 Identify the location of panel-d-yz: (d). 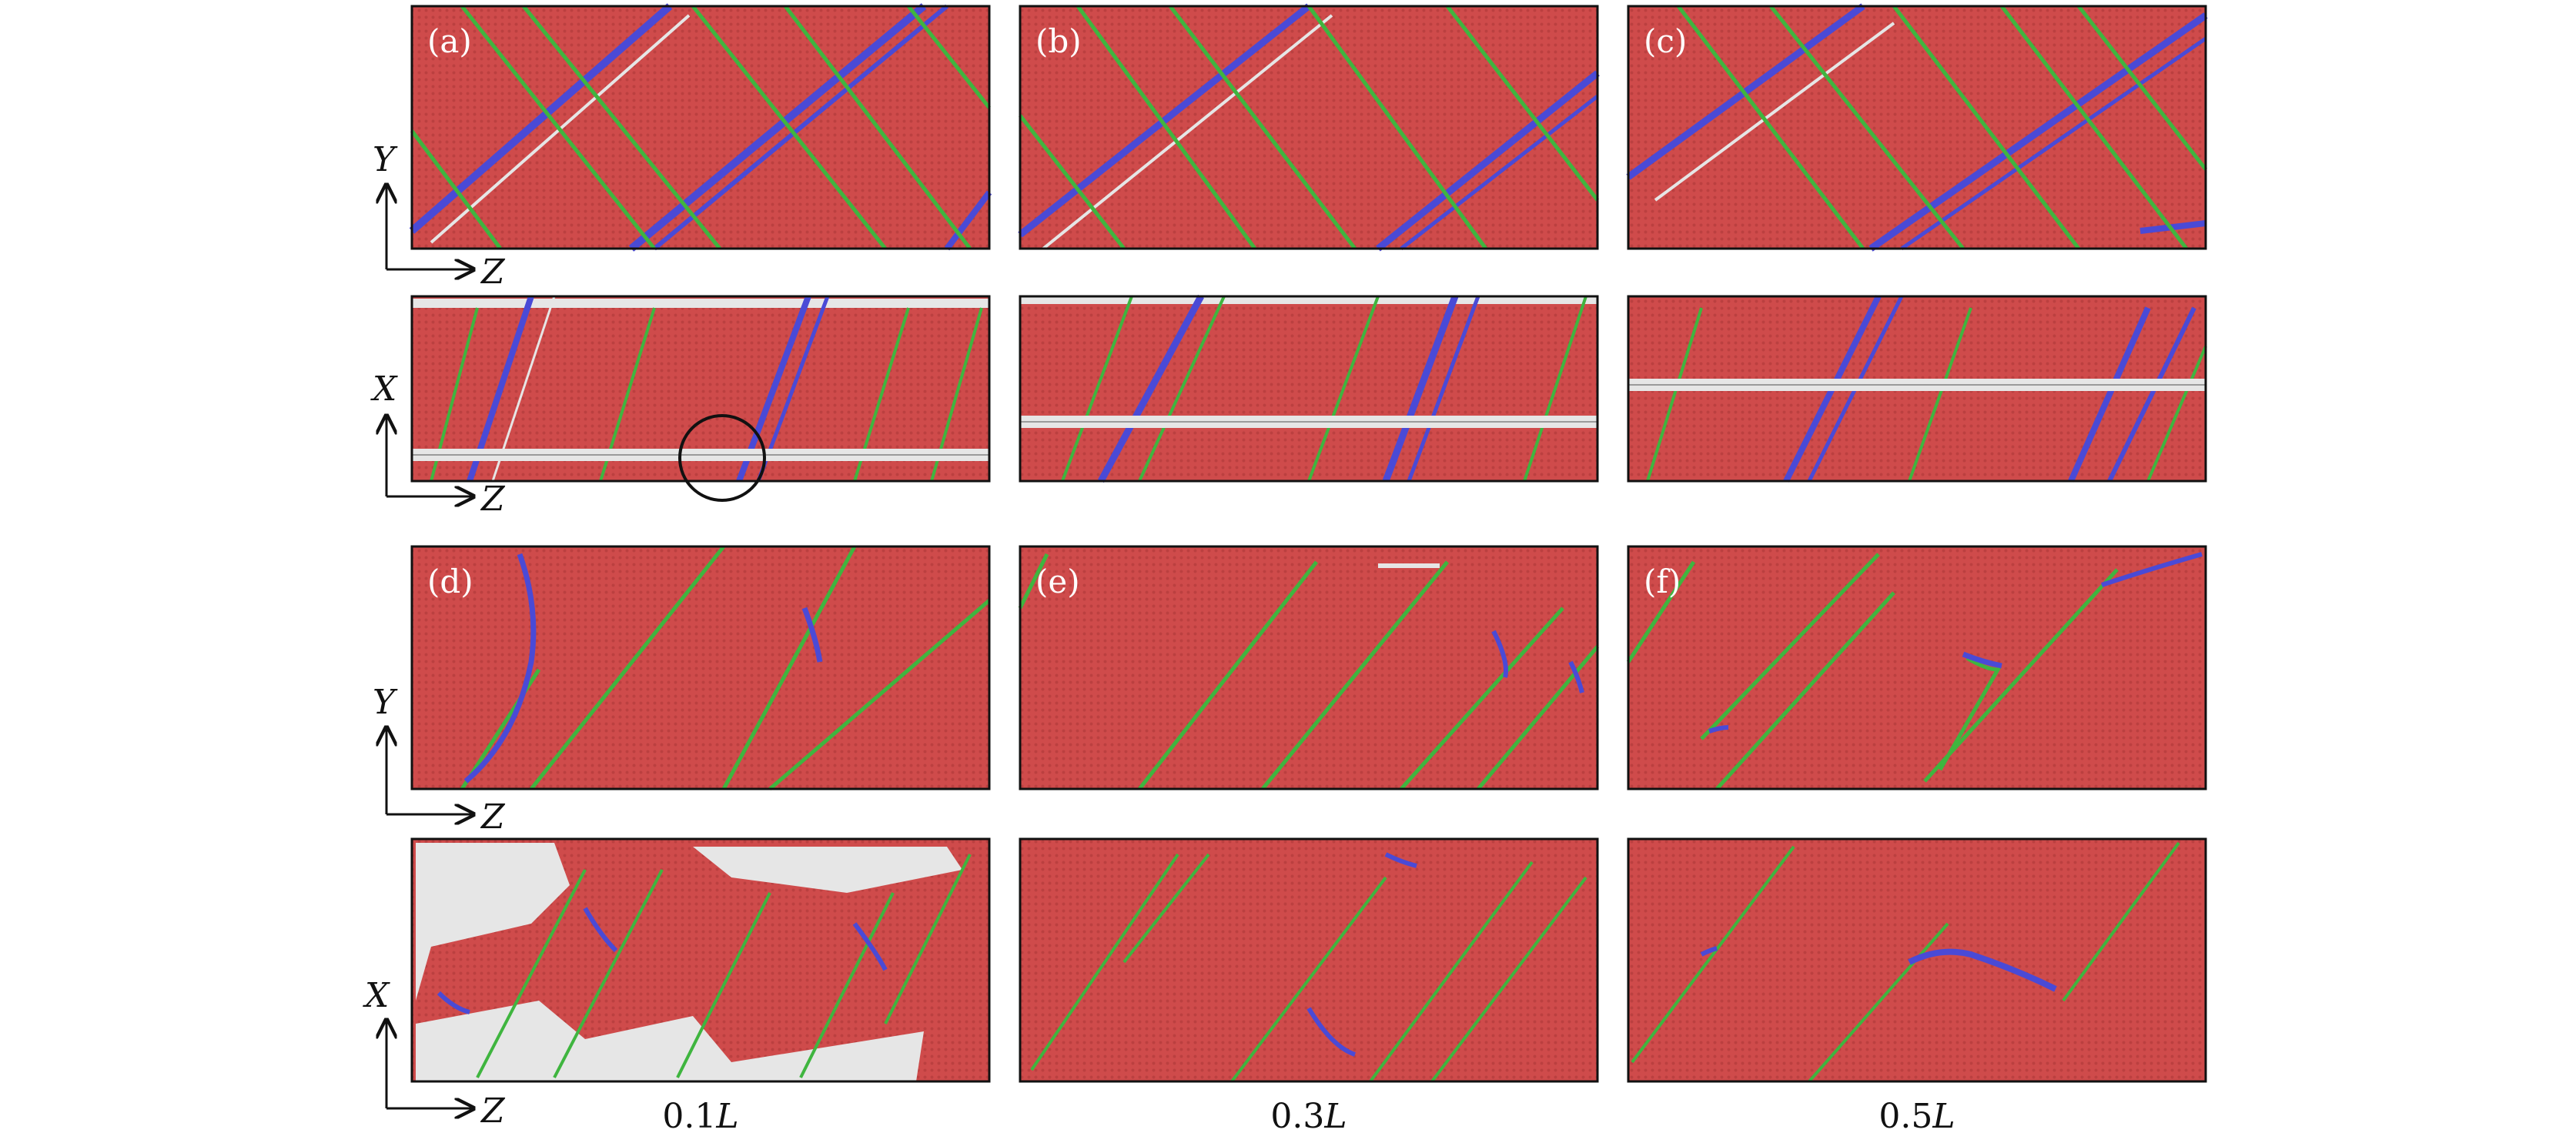
(701, 667).